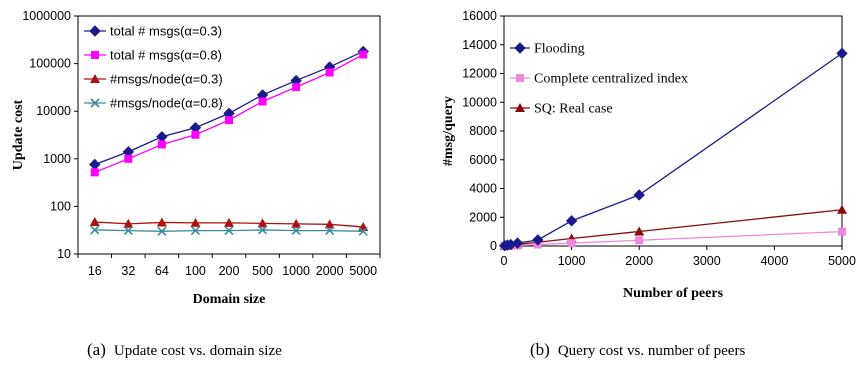 The height and width of the screenshot is (368, 858). I want to click on x-axis-title: Domain size, so click(229, 299).